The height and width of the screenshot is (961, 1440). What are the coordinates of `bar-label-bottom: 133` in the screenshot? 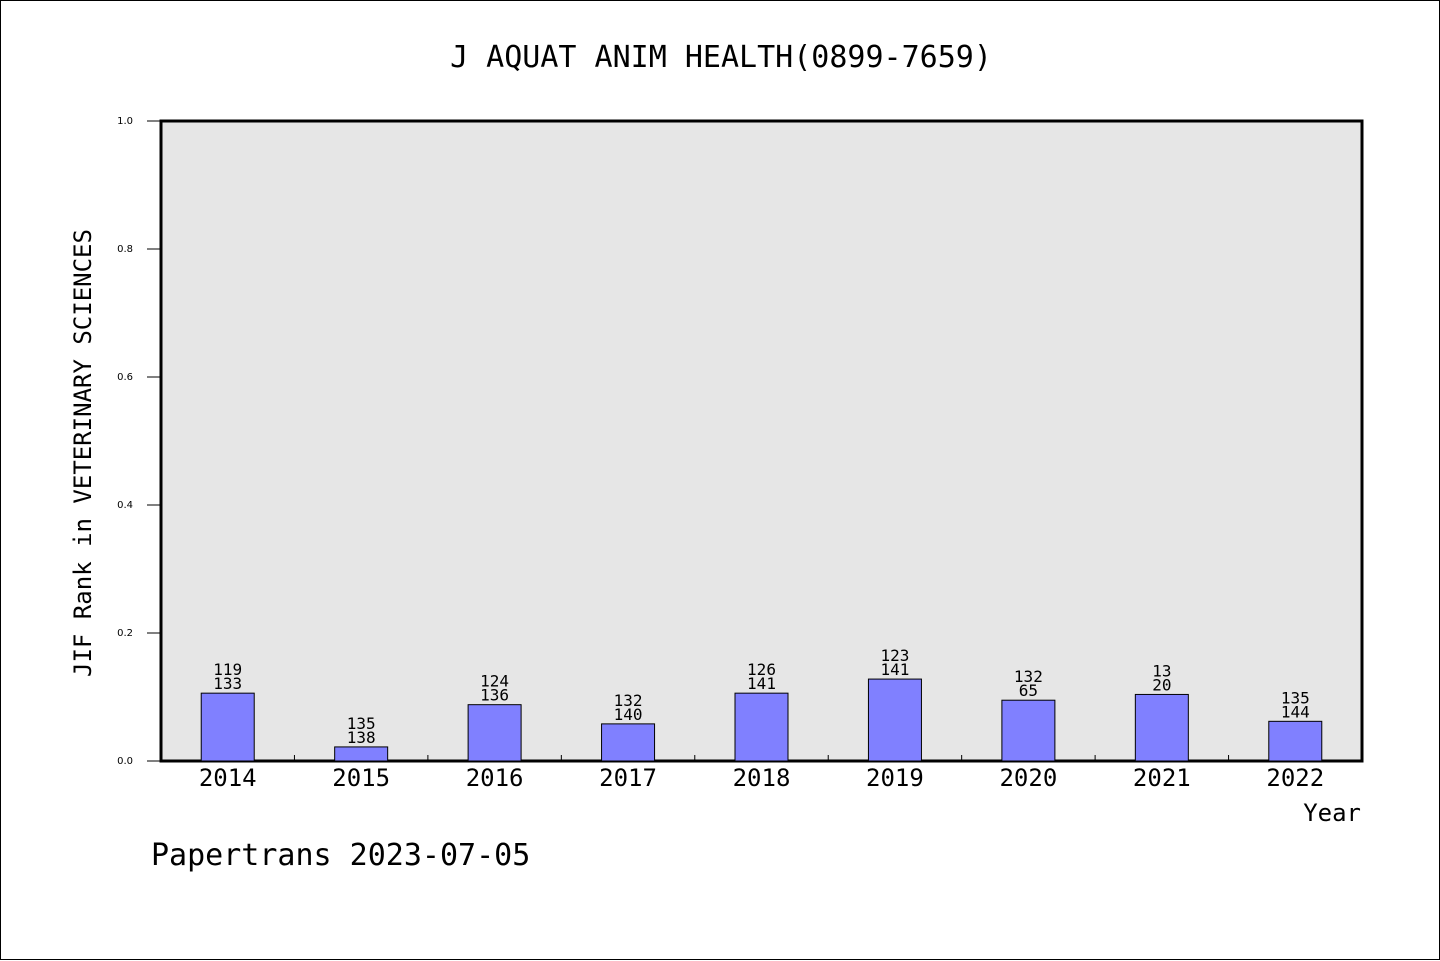 It's located at (227, 683).